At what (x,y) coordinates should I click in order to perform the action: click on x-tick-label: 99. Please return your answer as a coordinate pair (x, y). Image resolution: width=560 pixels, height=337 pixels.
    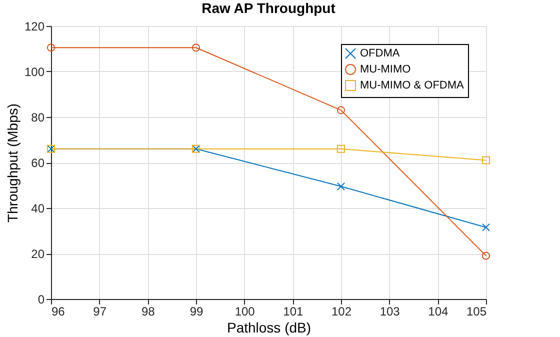
    Looking at the image, I should click on (197, 311).